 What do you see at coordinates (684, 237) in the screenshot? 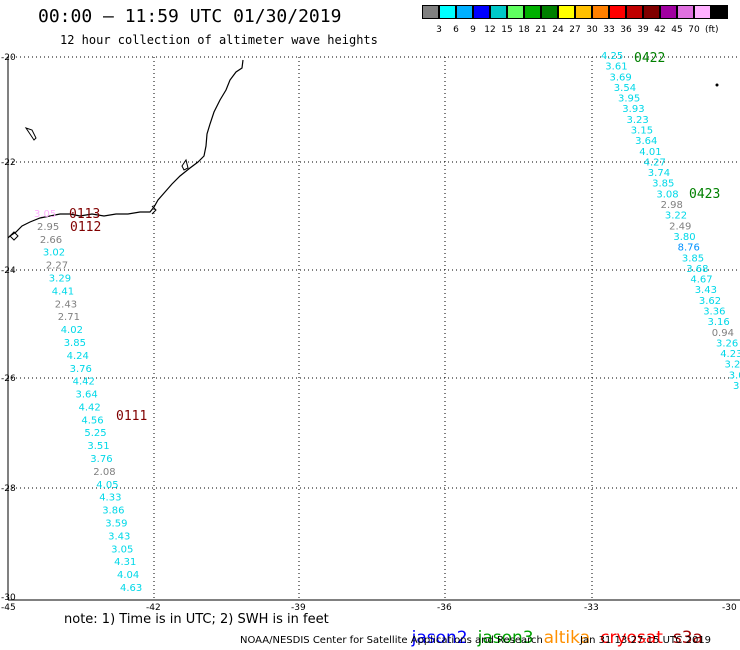
I see `wave-height-obs-right: 3.80` at bounding box center [684, 237].